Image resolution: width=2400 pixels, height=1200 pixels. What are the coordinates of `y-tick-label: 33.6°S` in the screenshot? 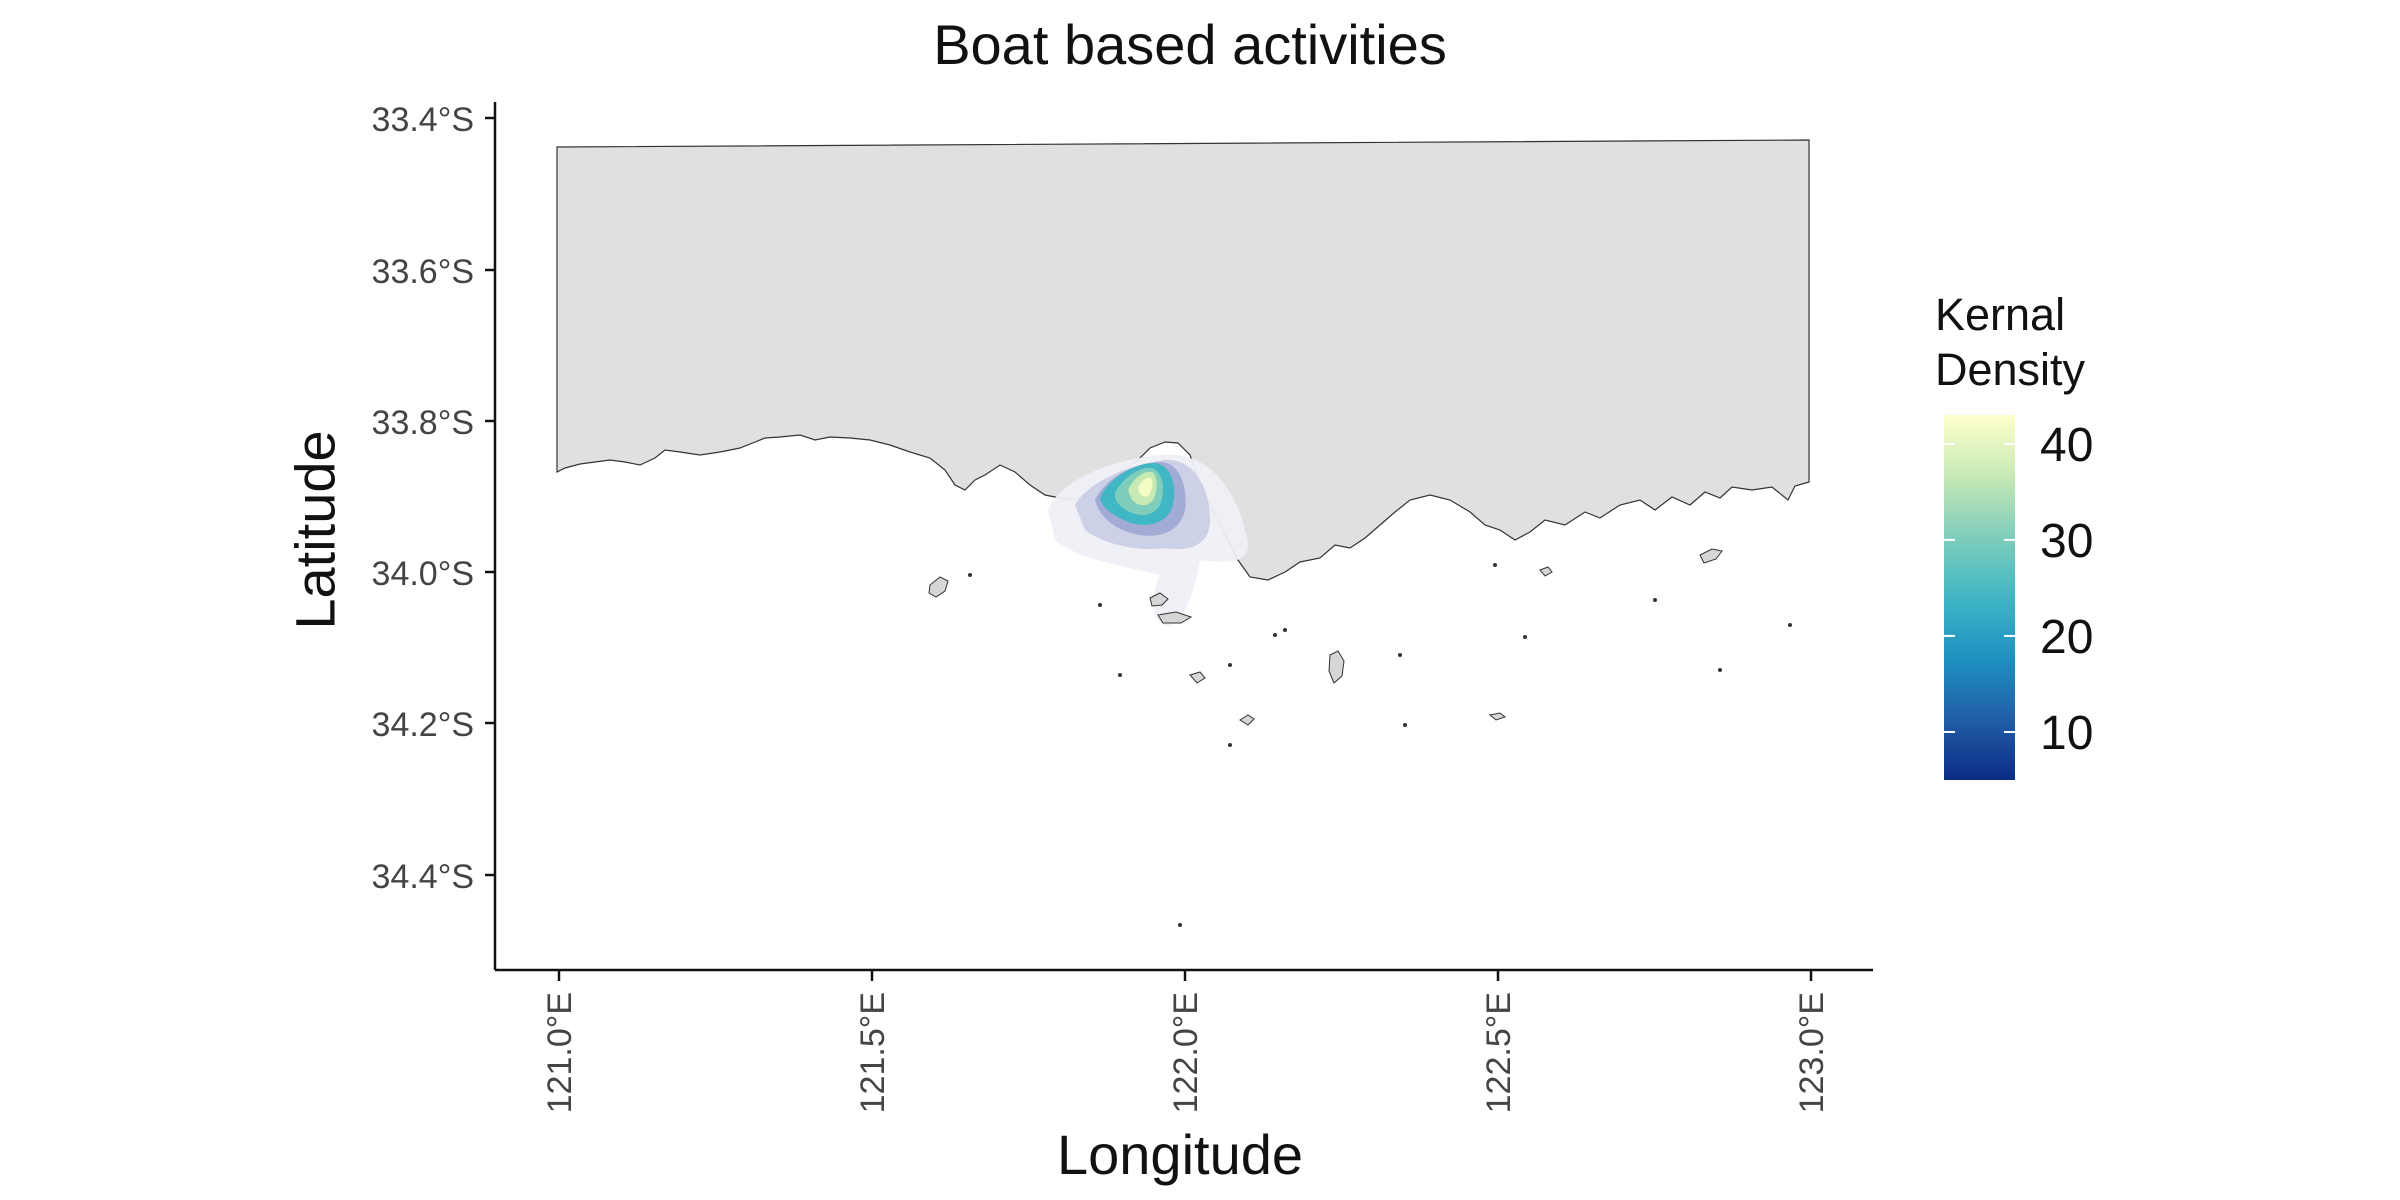 It's located at (423, 272).